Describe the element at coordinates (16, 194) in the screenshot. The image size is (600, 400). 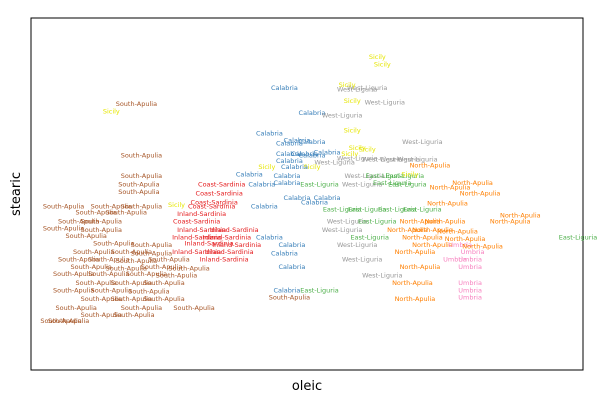
I see `y-axis-label: stearic` at that location.